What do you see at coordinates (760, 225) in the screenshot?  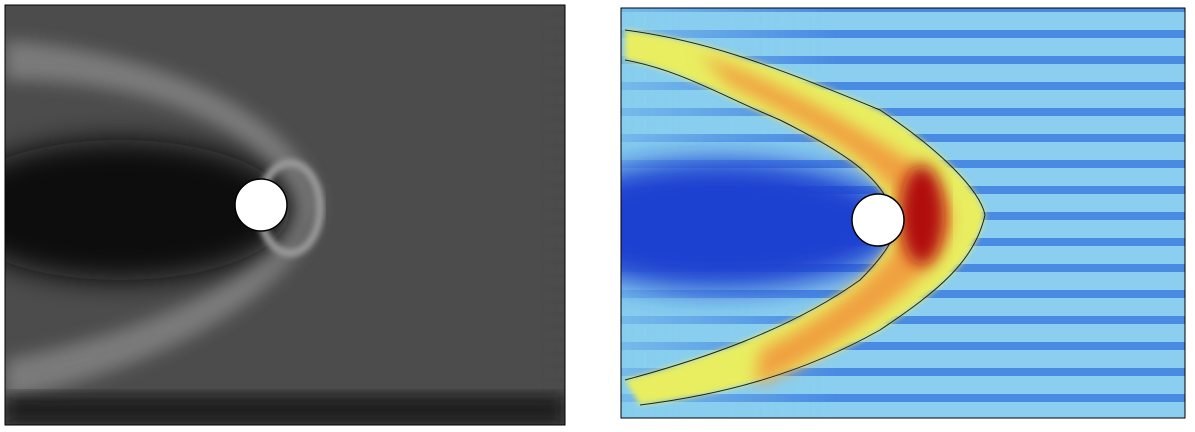 I see `blue-wake` at bounding box center [760, 225].